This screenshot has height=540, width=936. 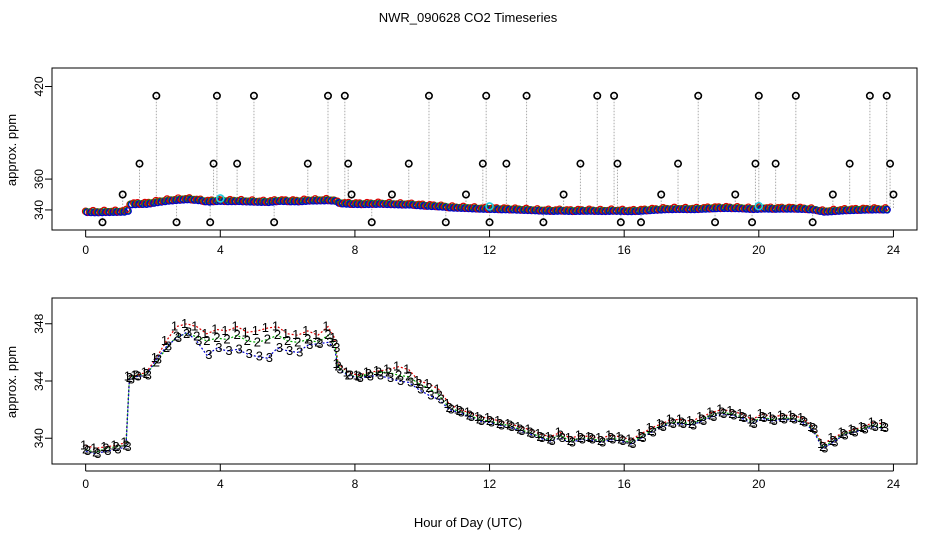 What do you see at coordinates (220, 484) in the screenshot?
I see `bottom-x-tick-label: 4` at bounding box center [220, 484].